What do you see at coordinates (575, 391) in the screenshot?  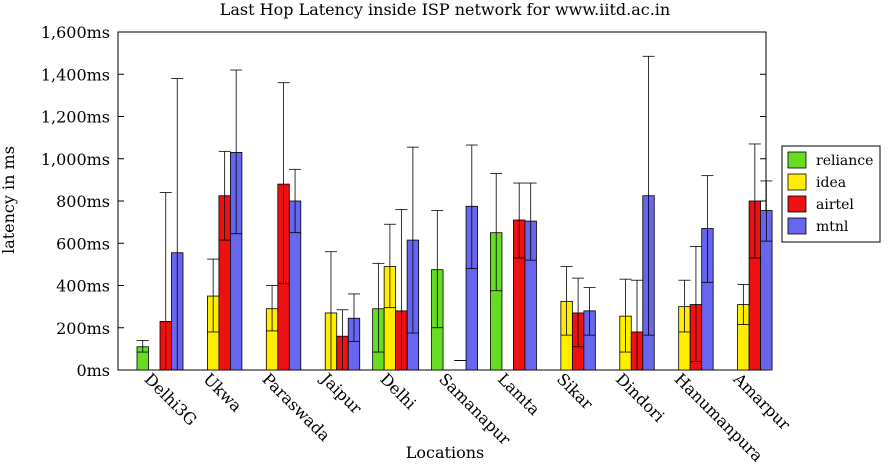 I see `x-tick-label: Sikar` at bounding box center [575, 391].